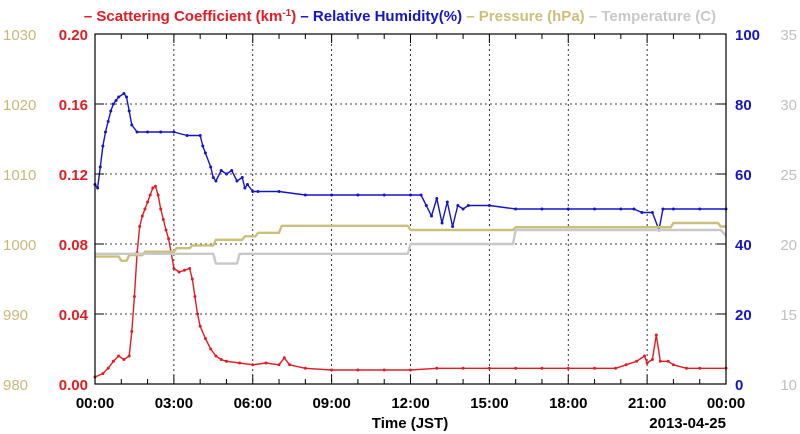 This screenshot has height=434, width=800. I want to click on temperature-tick-label: 35, so click(788, 35).